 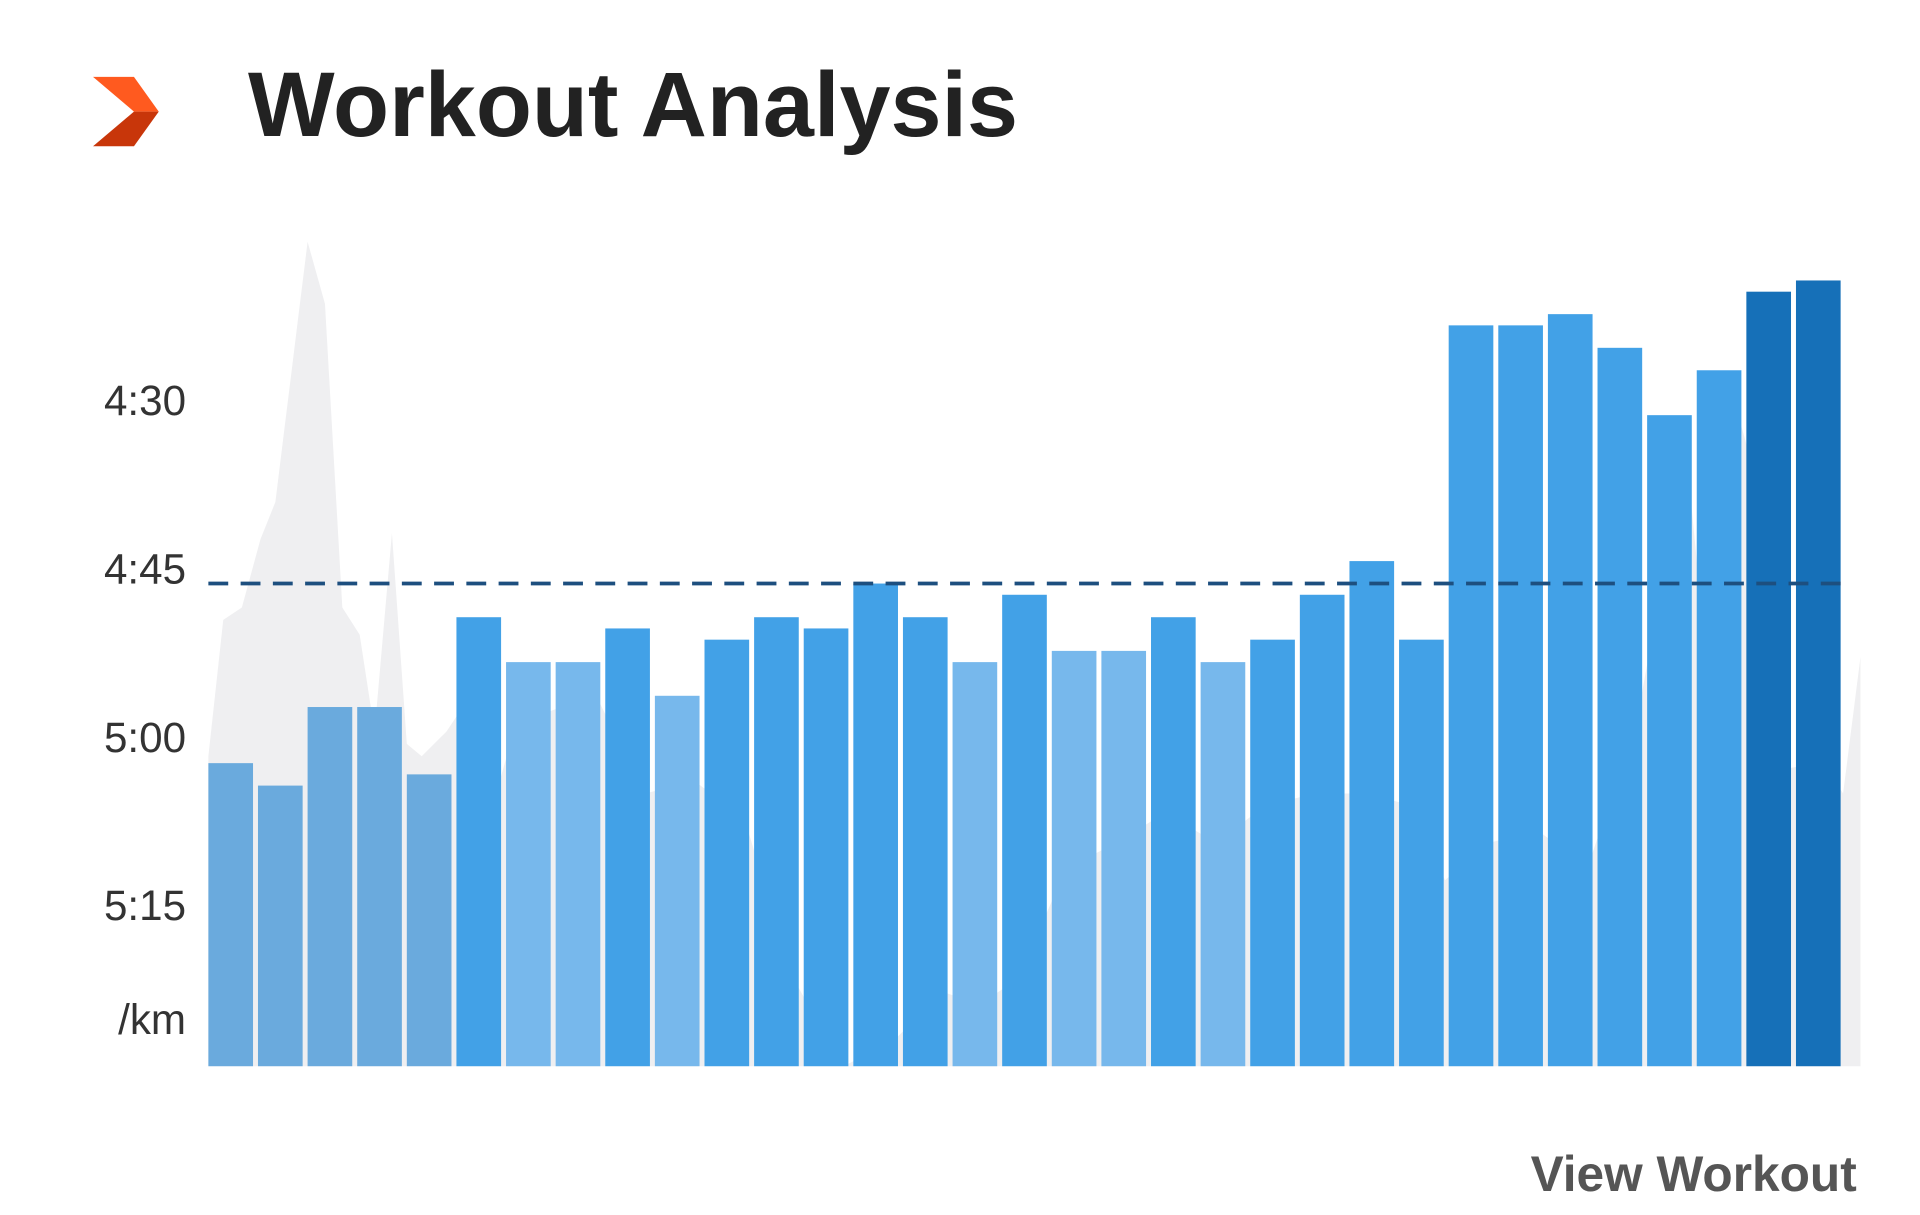 I want to click on y-tick-label: 4:45, so click(x=145, y=568).